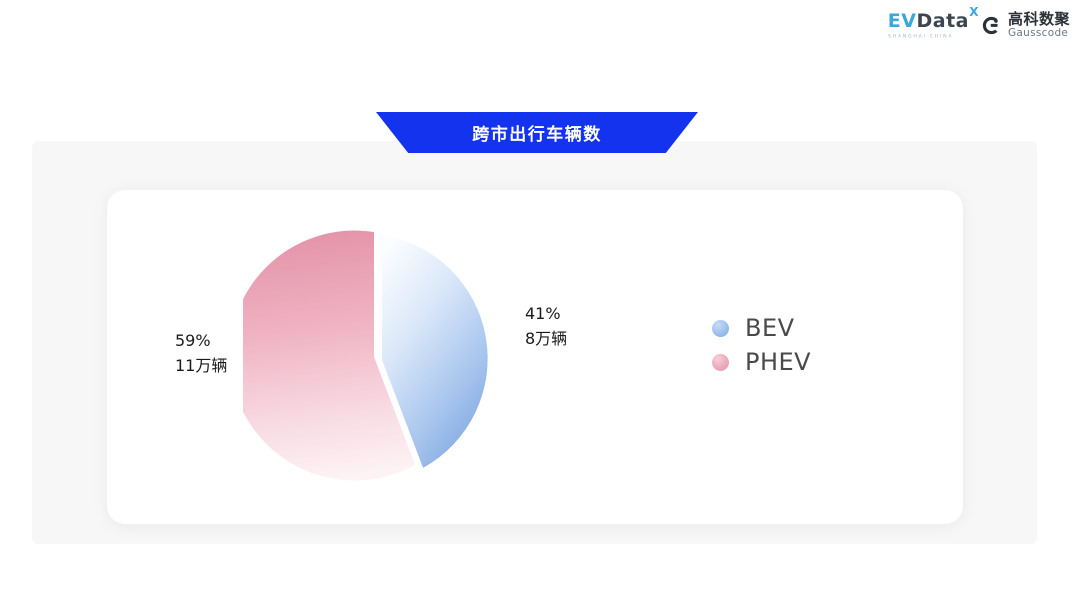 This screenshot has width=1080, height=608. I want to click on chart-title-banner: 跨市出行车辆数, so click(537, 132).